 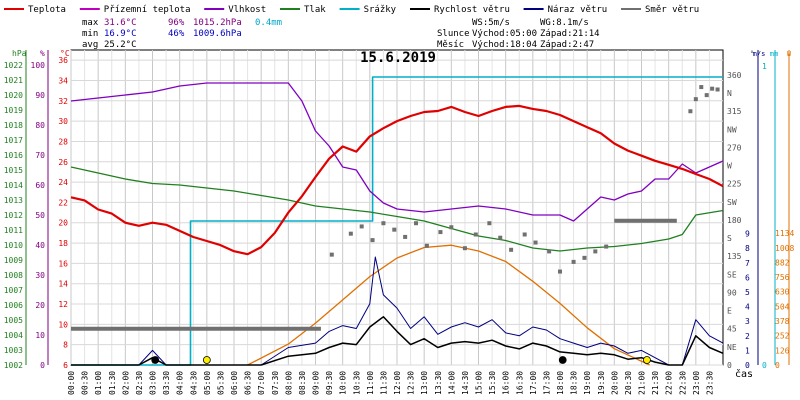 What do you see at coordinates (732, 329) in the screenshot?
I see `y-tick-dir: 45` at bounding box center [732, 329].